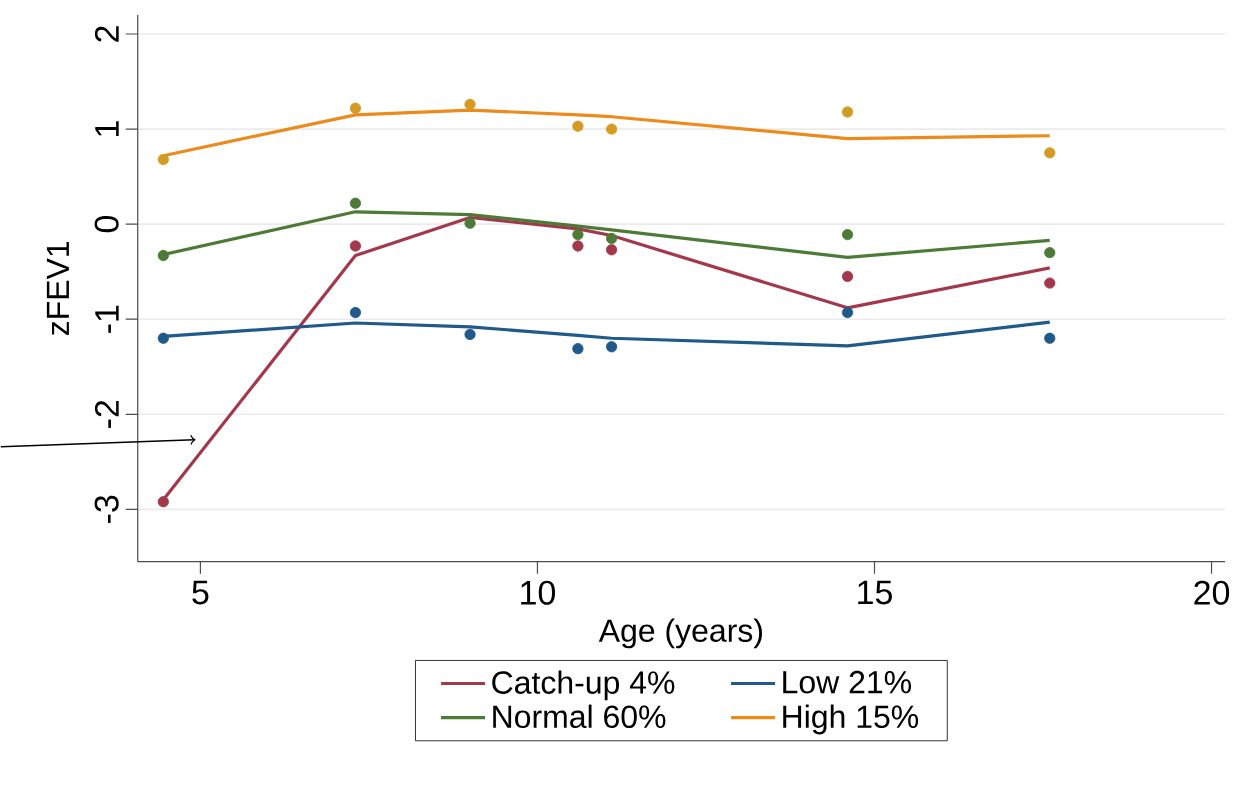  What do you see at coordinates (106, 224) in the screenshot?
I see `y-tick-label: 0` at bounding box center [106, 224].